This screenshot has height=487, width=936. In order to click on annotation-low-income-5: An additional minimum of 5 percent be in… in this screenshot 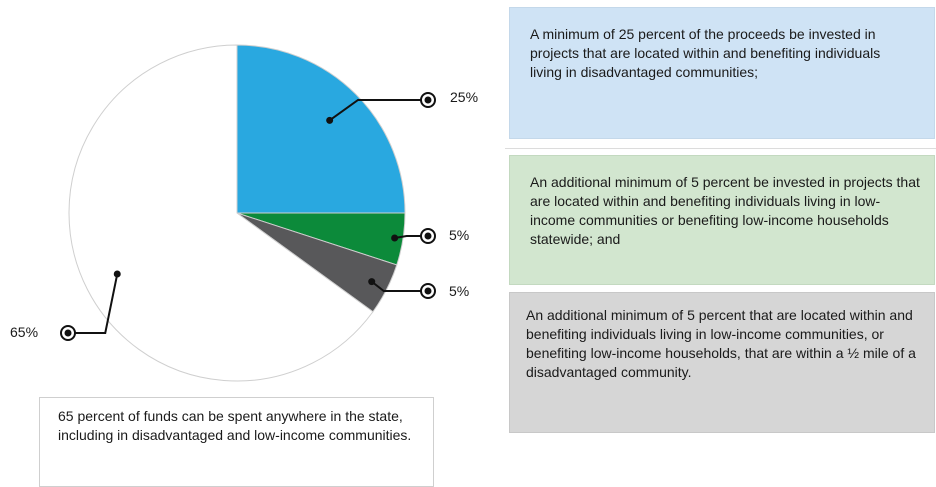, I will do `click(722, 220)`.